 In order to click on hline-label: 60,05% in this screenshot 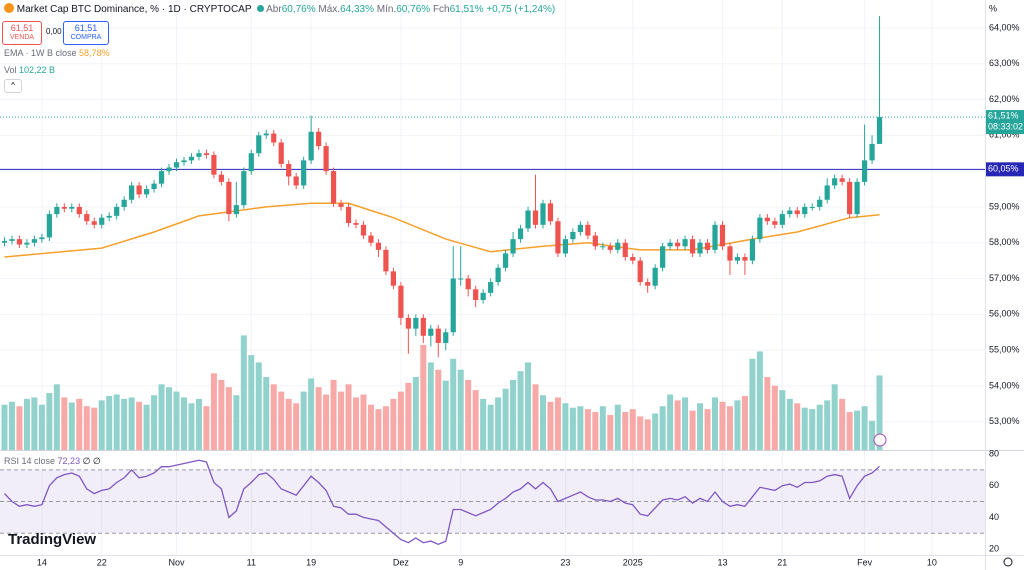, I will do `click(1003, 169)`.